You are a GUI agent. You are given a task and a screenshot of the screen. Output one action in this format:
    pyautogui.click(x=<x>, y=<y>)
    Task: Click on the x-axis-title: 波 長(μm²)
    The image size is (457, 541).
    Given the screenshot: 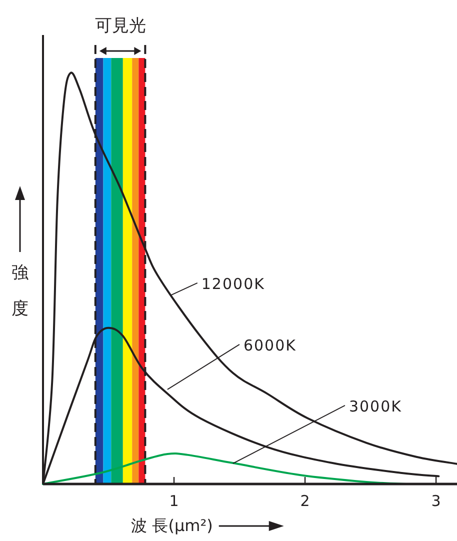 What is the action you would take?
    pyautogui.click(x=172, y=525)
    